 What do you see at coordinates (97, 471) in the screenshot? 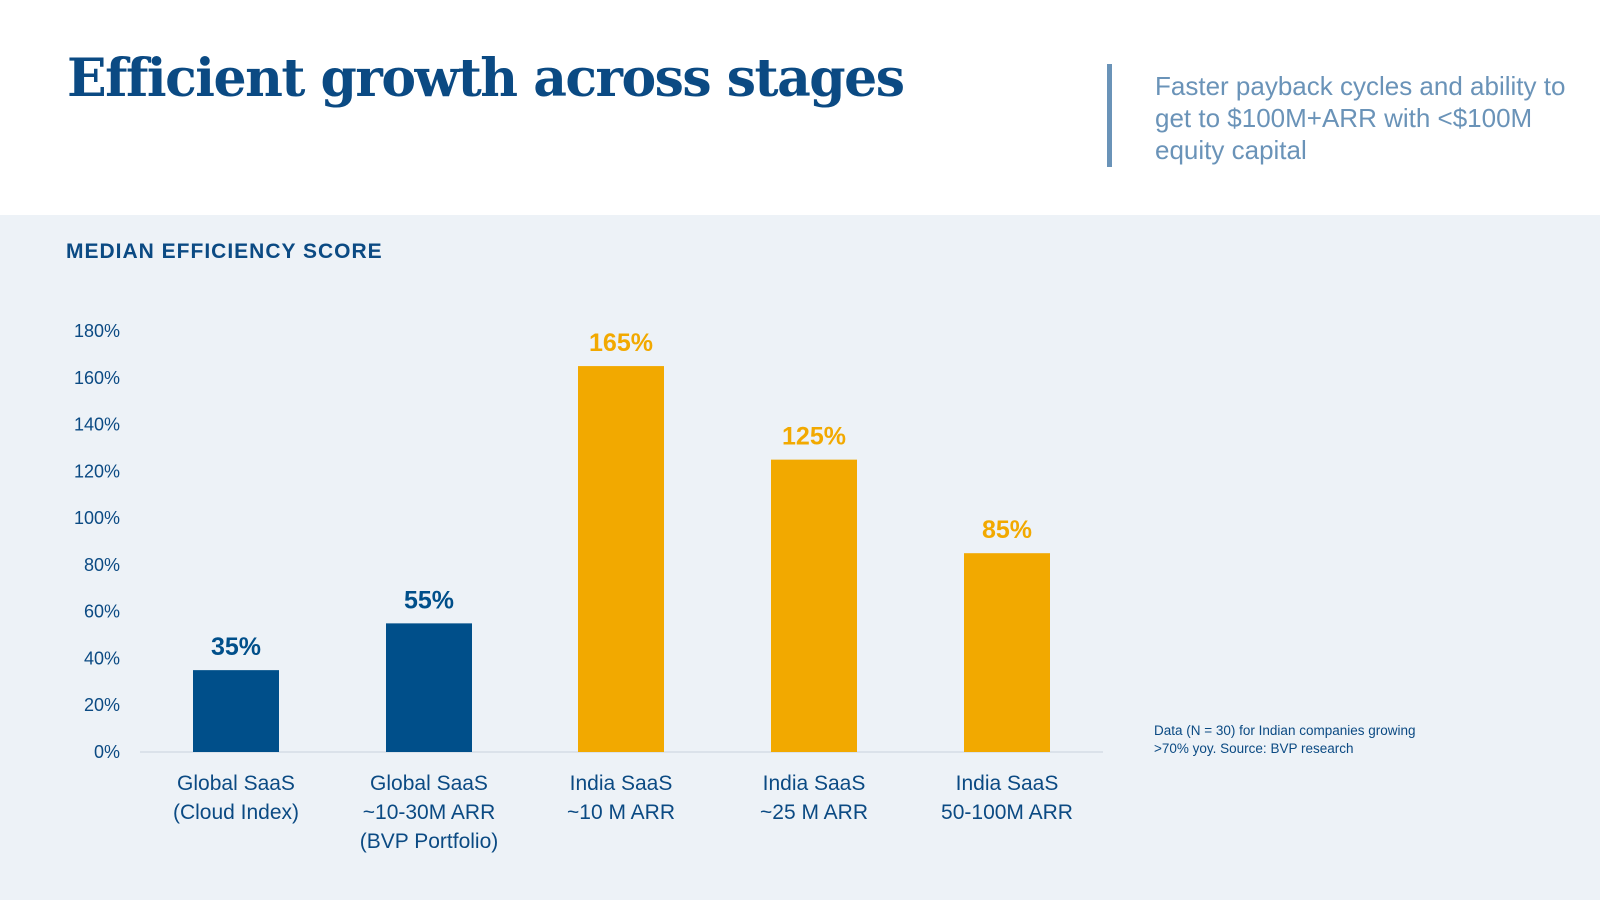
I see `y-tick-label: 120%` at bounding box center [97, 471].